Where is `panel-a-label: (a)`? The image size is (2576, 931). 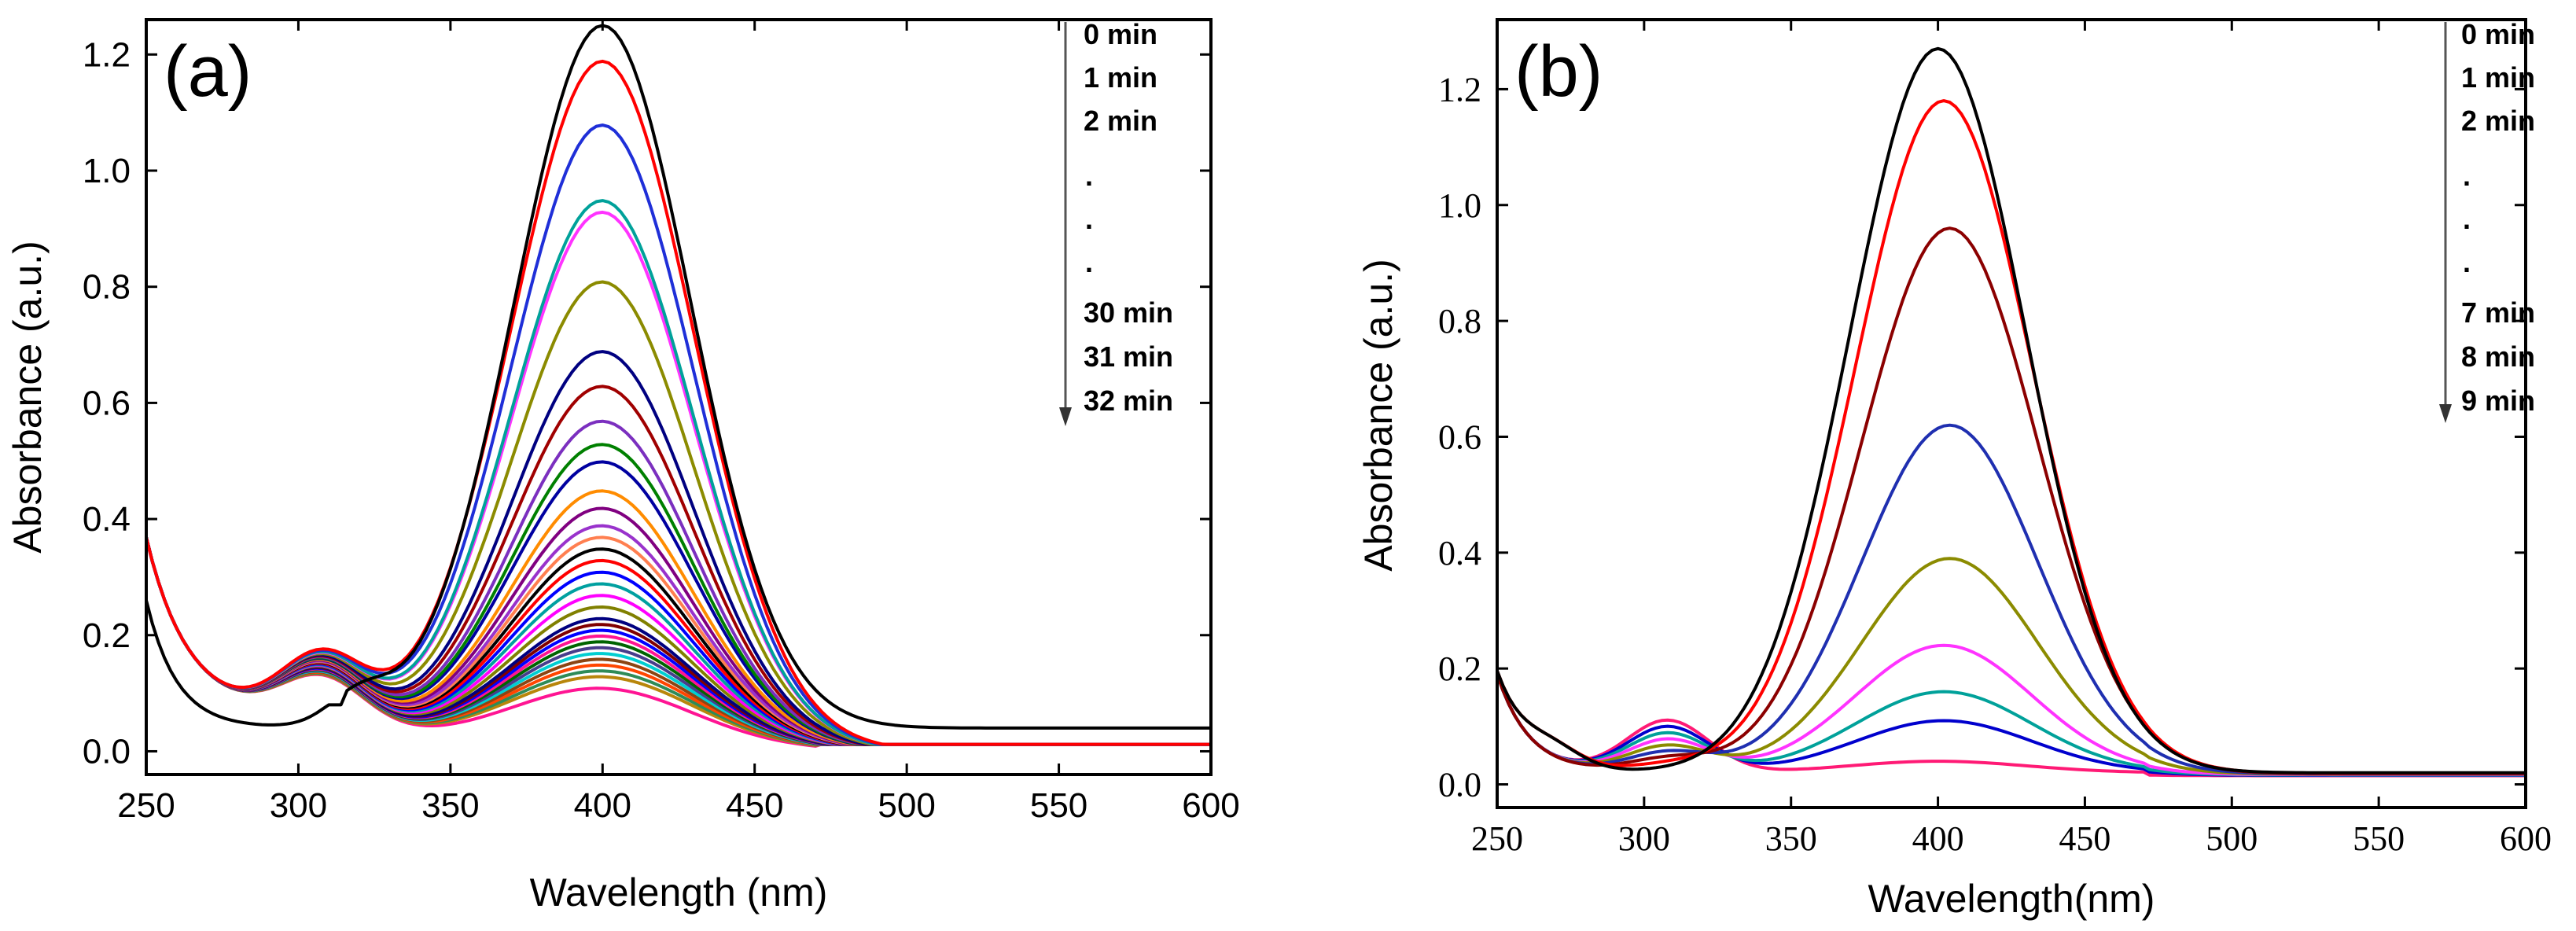 panel-a-label: (a) is located at coordinates (208, 71).